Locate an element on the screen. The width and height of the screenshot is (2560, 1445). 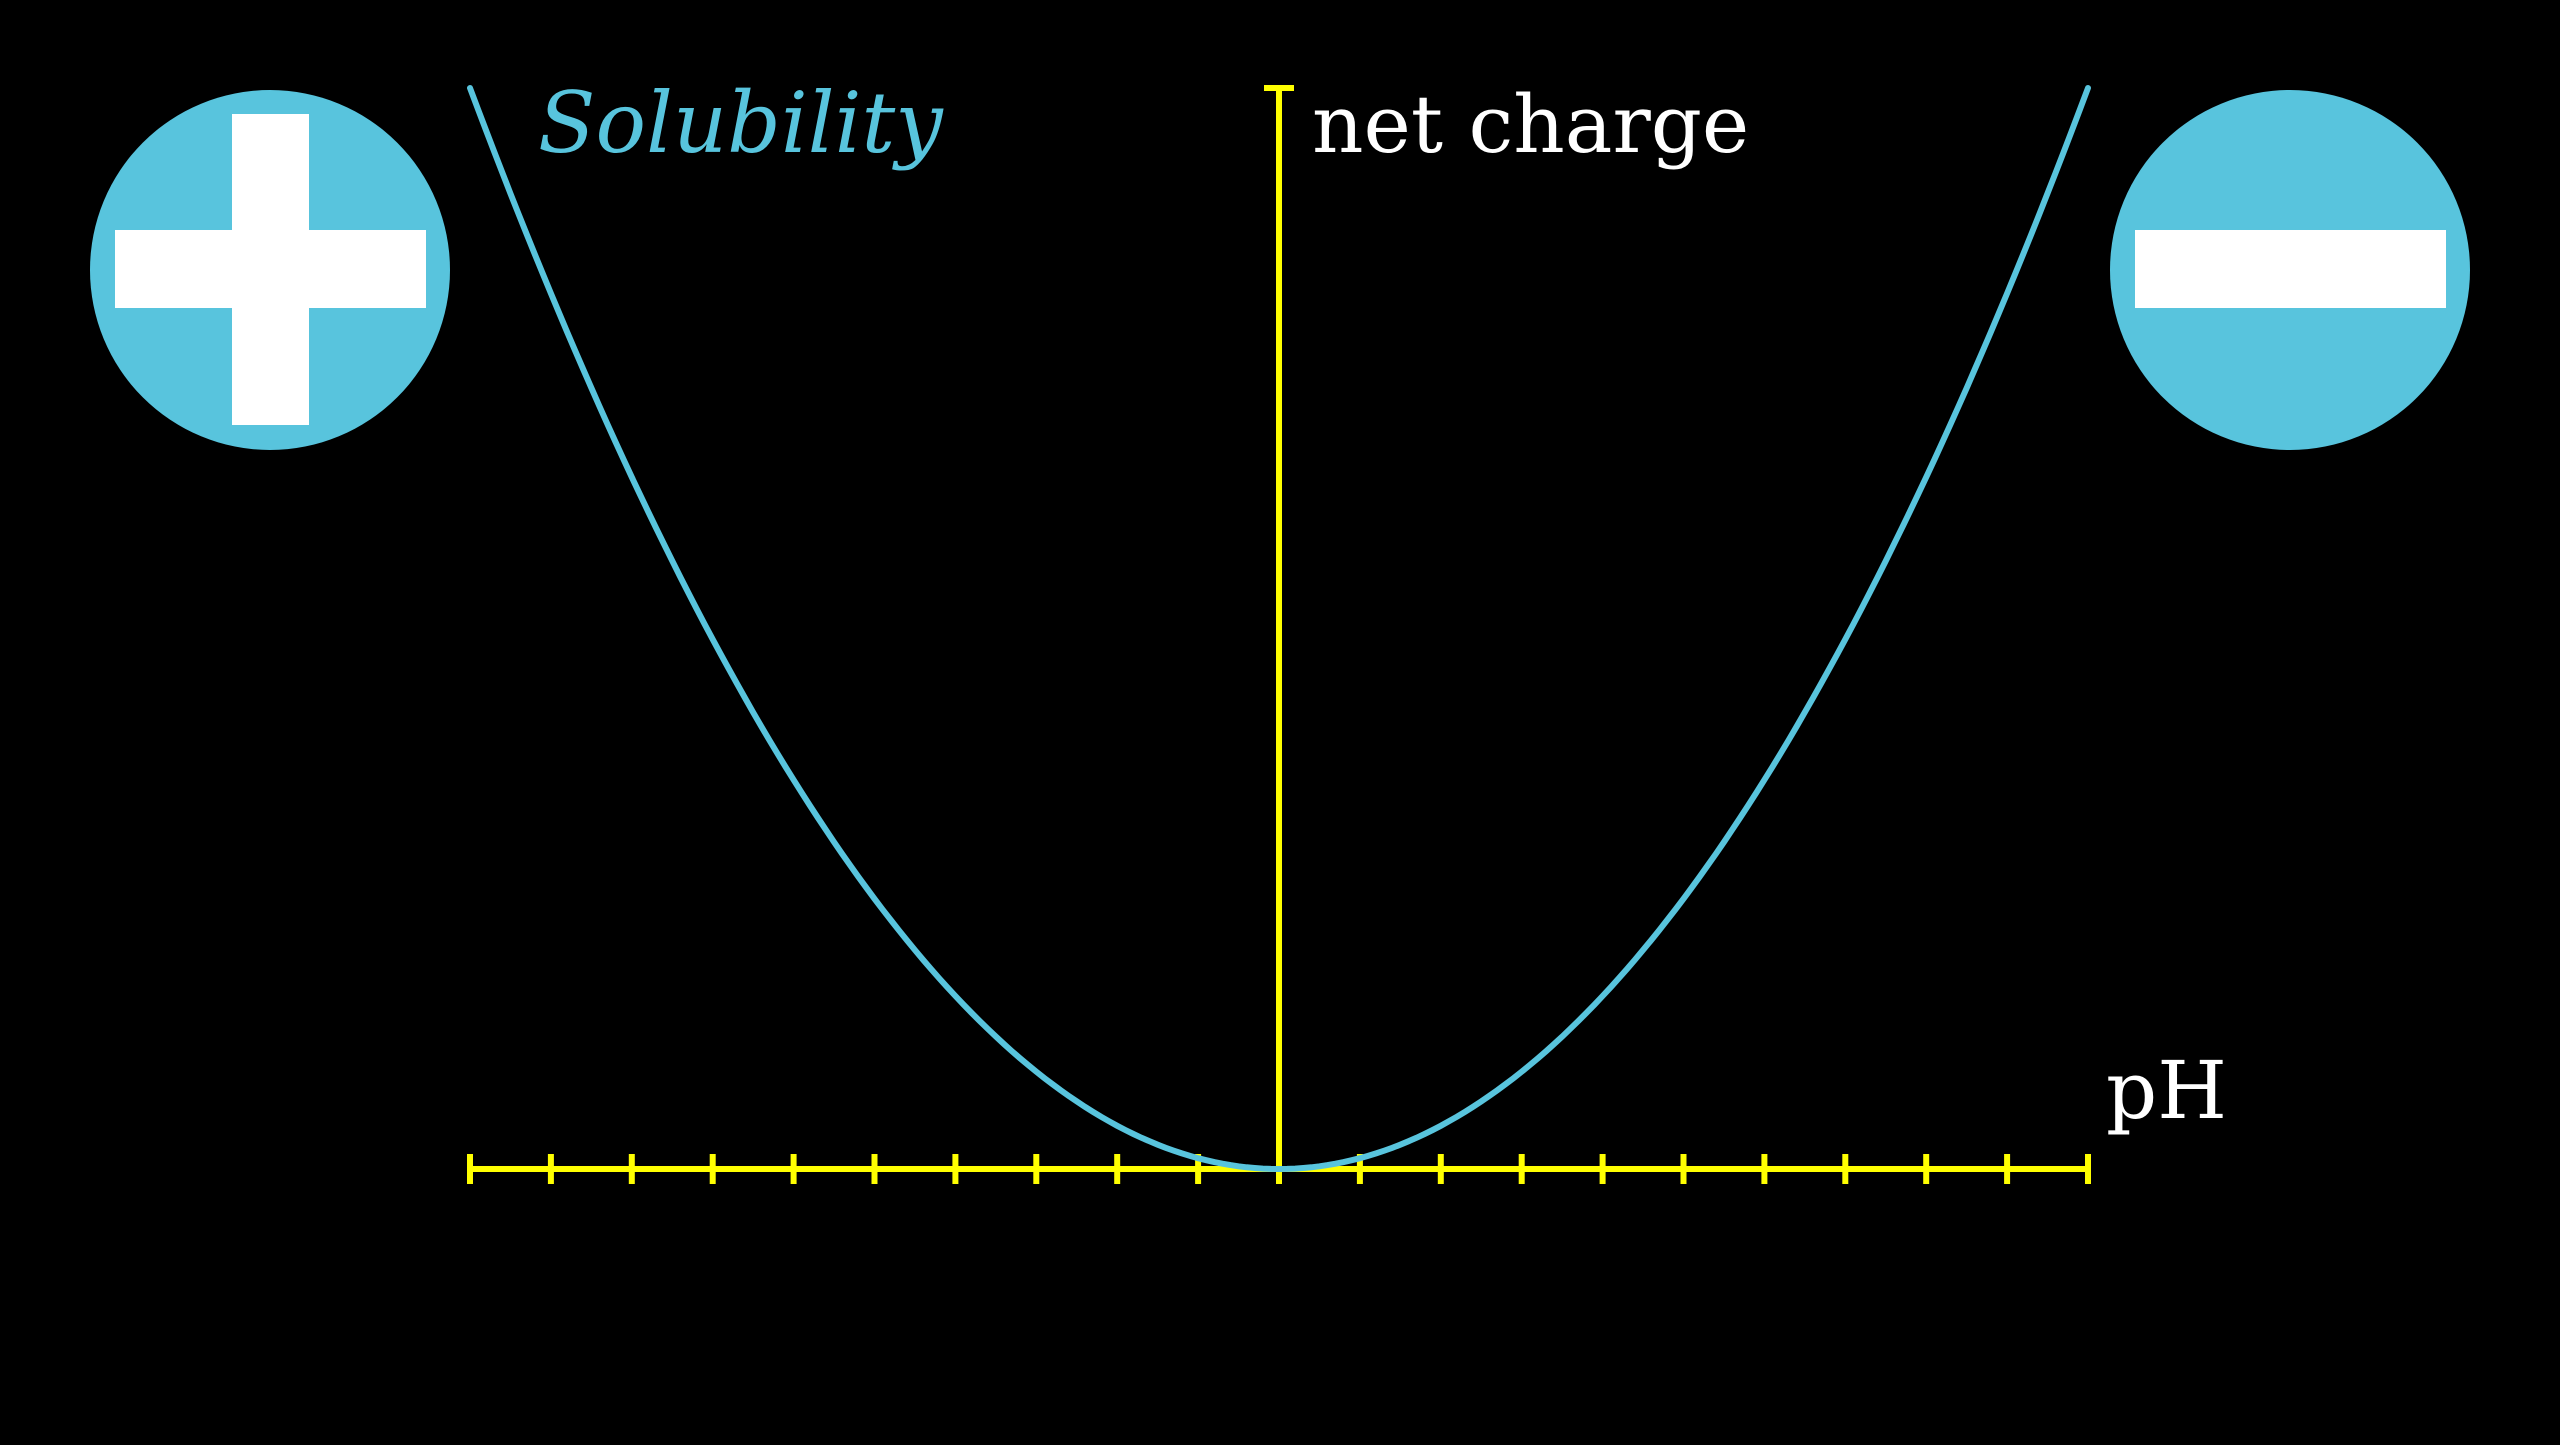
plus-icon is located at coordinates (270, 269).